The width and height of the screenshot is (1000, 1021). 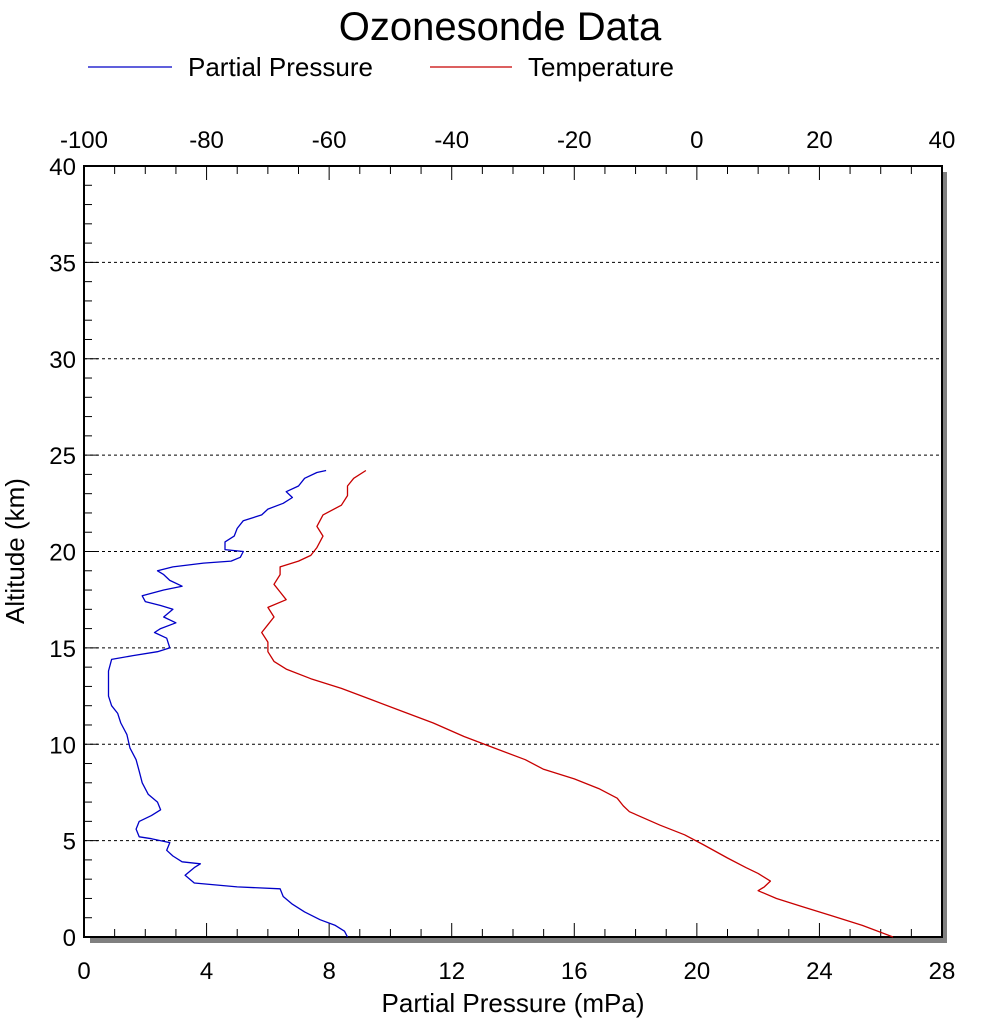 What do you see at coordinates (69, 938) in the screenshot?
I see `y-tick-label: 0` at bounding box center [69, 938].